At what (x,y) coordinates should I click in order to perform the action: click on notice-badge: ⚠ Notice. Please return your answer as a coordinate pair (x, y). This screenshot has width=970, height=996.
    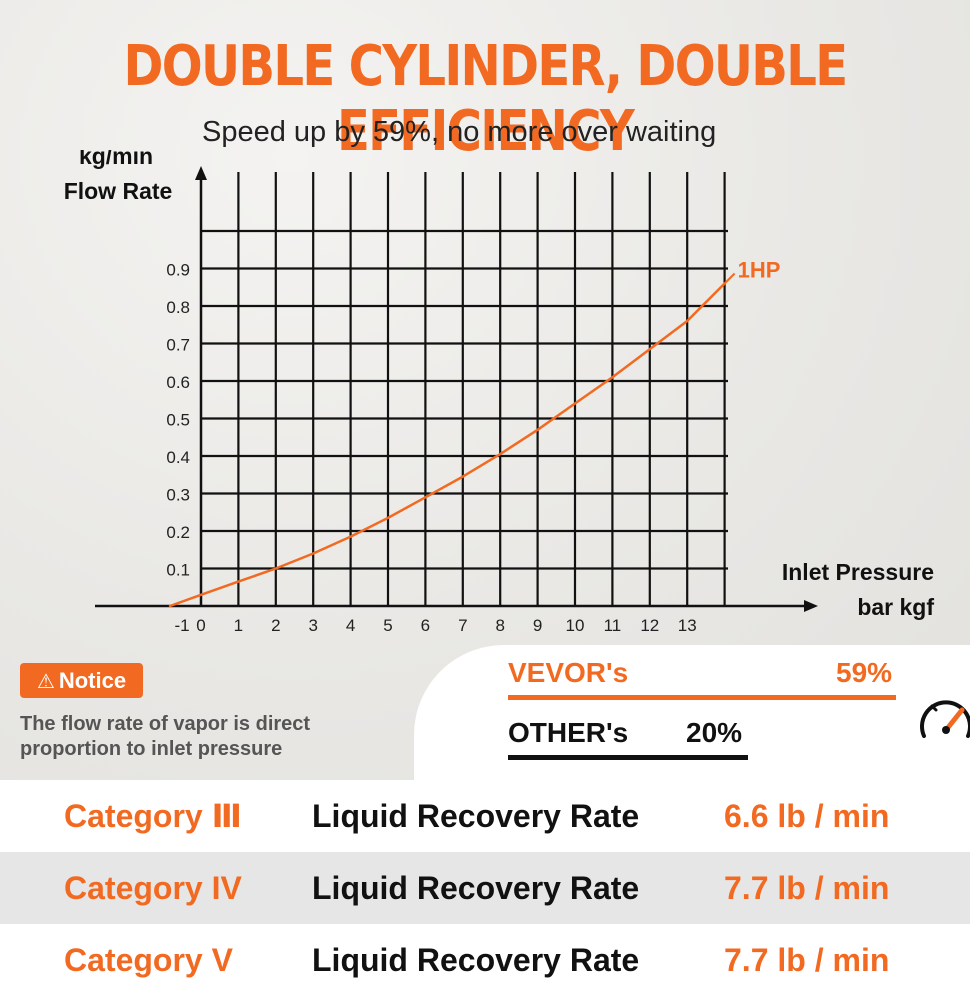
    Looking at the image, I should click on (81, 680).